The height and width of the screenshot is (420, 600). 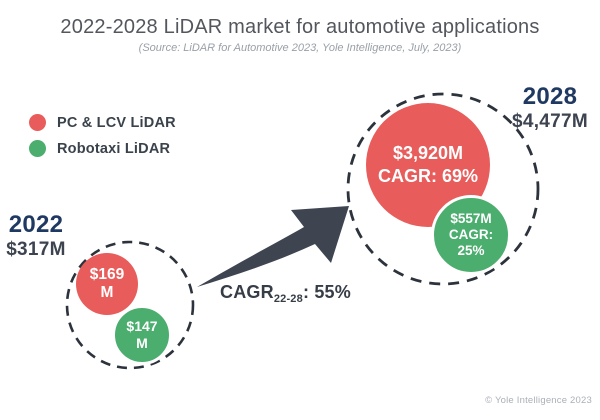 I want to click on copyright-notice: © Yole Intelligence 2023, so click(x=538, y=400).